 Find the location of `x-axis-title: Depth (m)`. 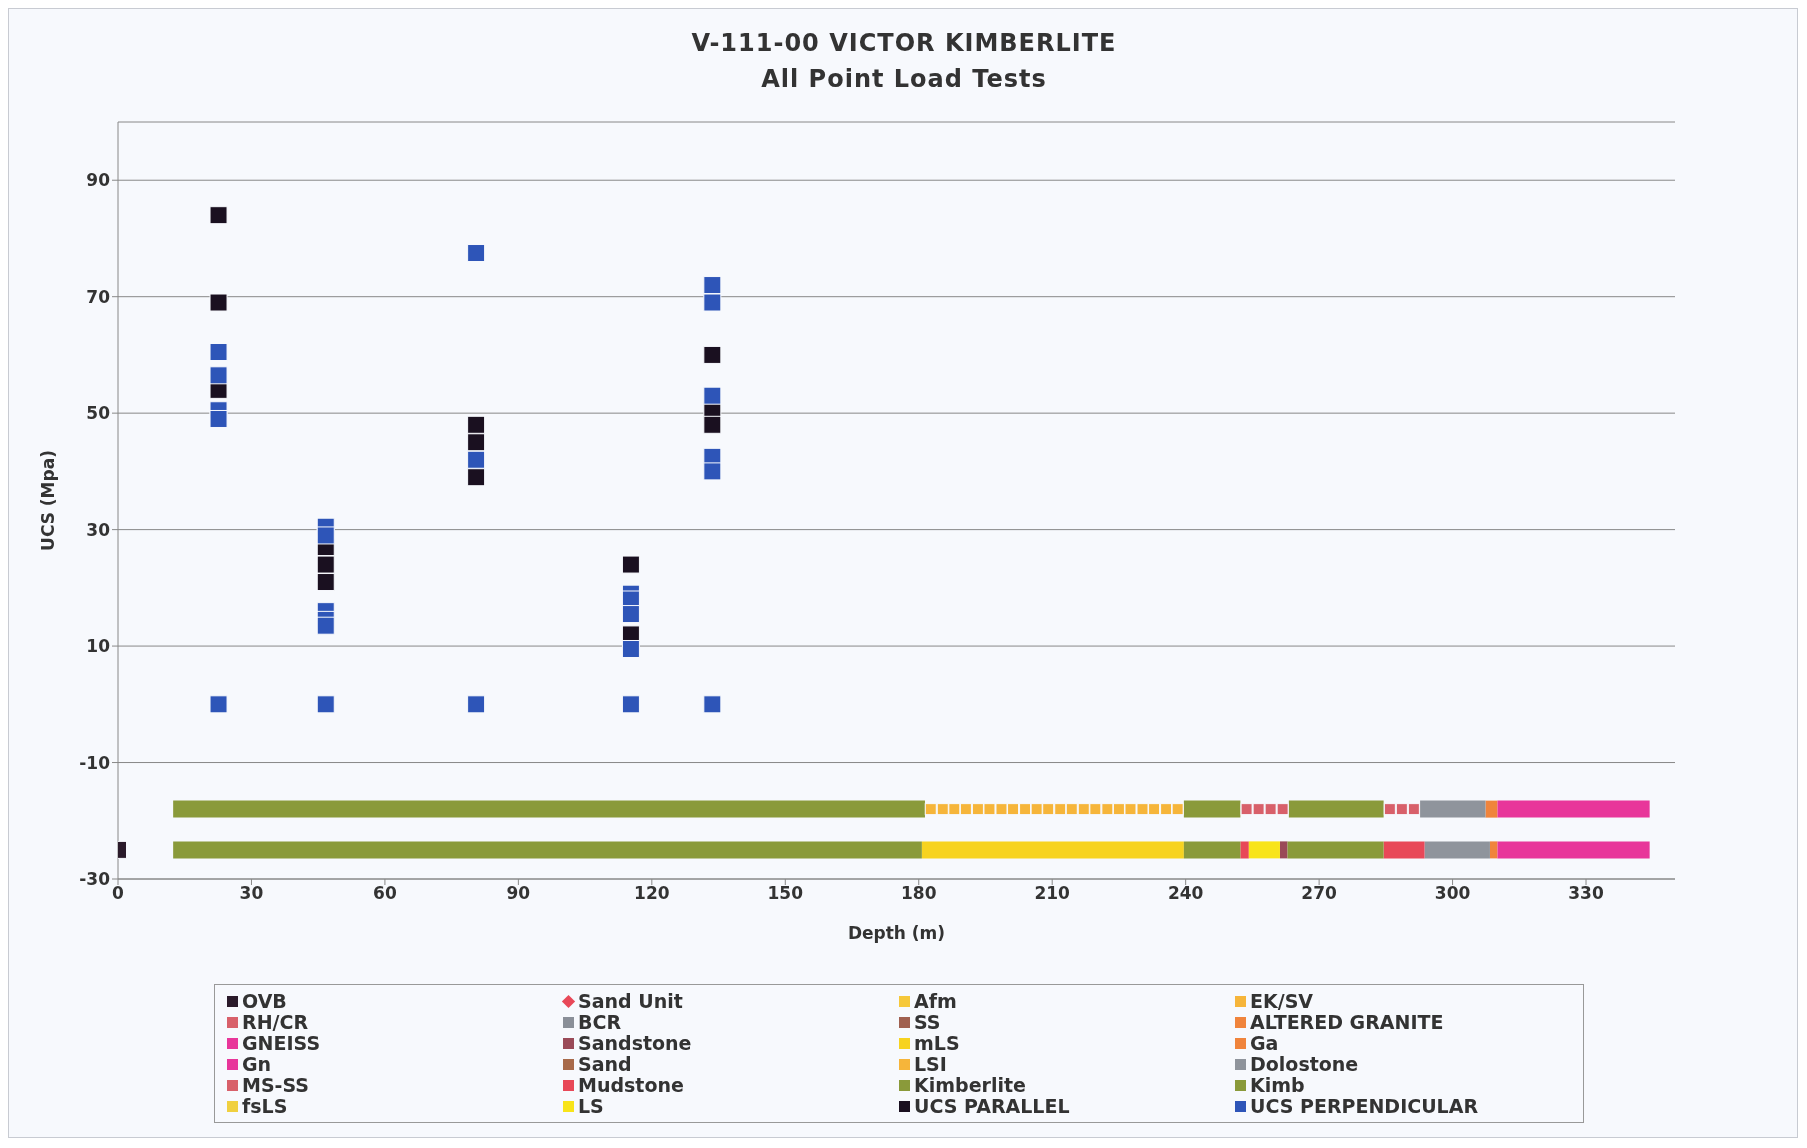

x-axis-title: Depth (m) is located at coordinates (896, 933).